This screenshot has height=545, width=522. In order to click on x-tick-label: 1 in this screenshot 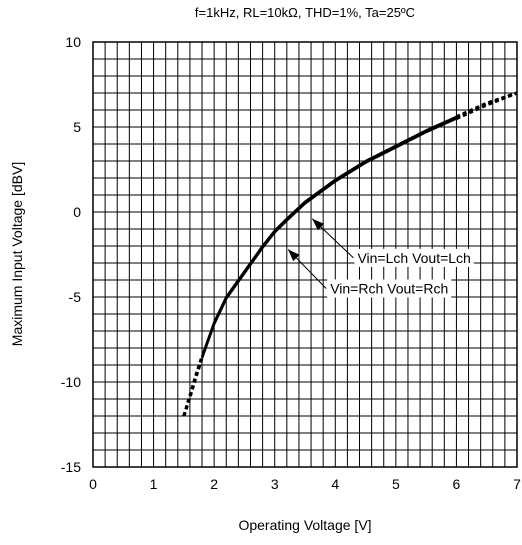, I will do `click(154, 484)`.